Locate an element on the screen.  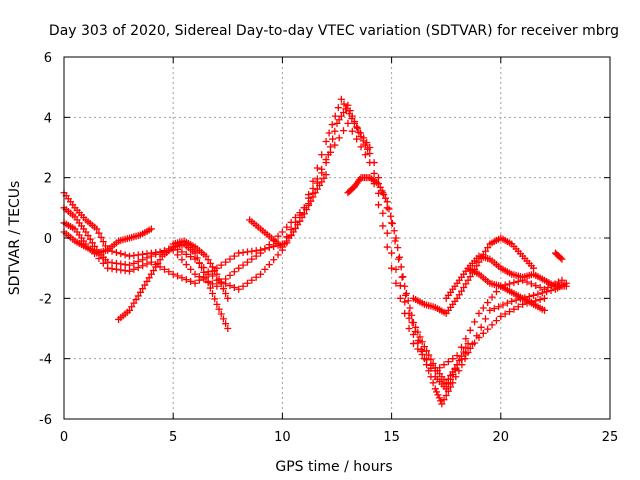
y-tick-label: 4 is located at coordinates (48, 118).